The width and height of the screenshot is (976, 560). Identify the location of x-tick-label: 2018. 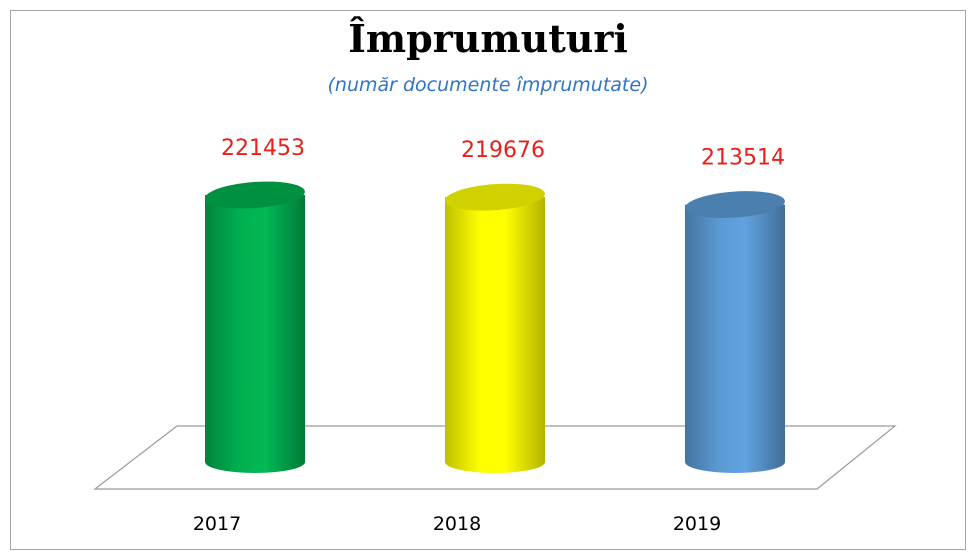
(457, 524).